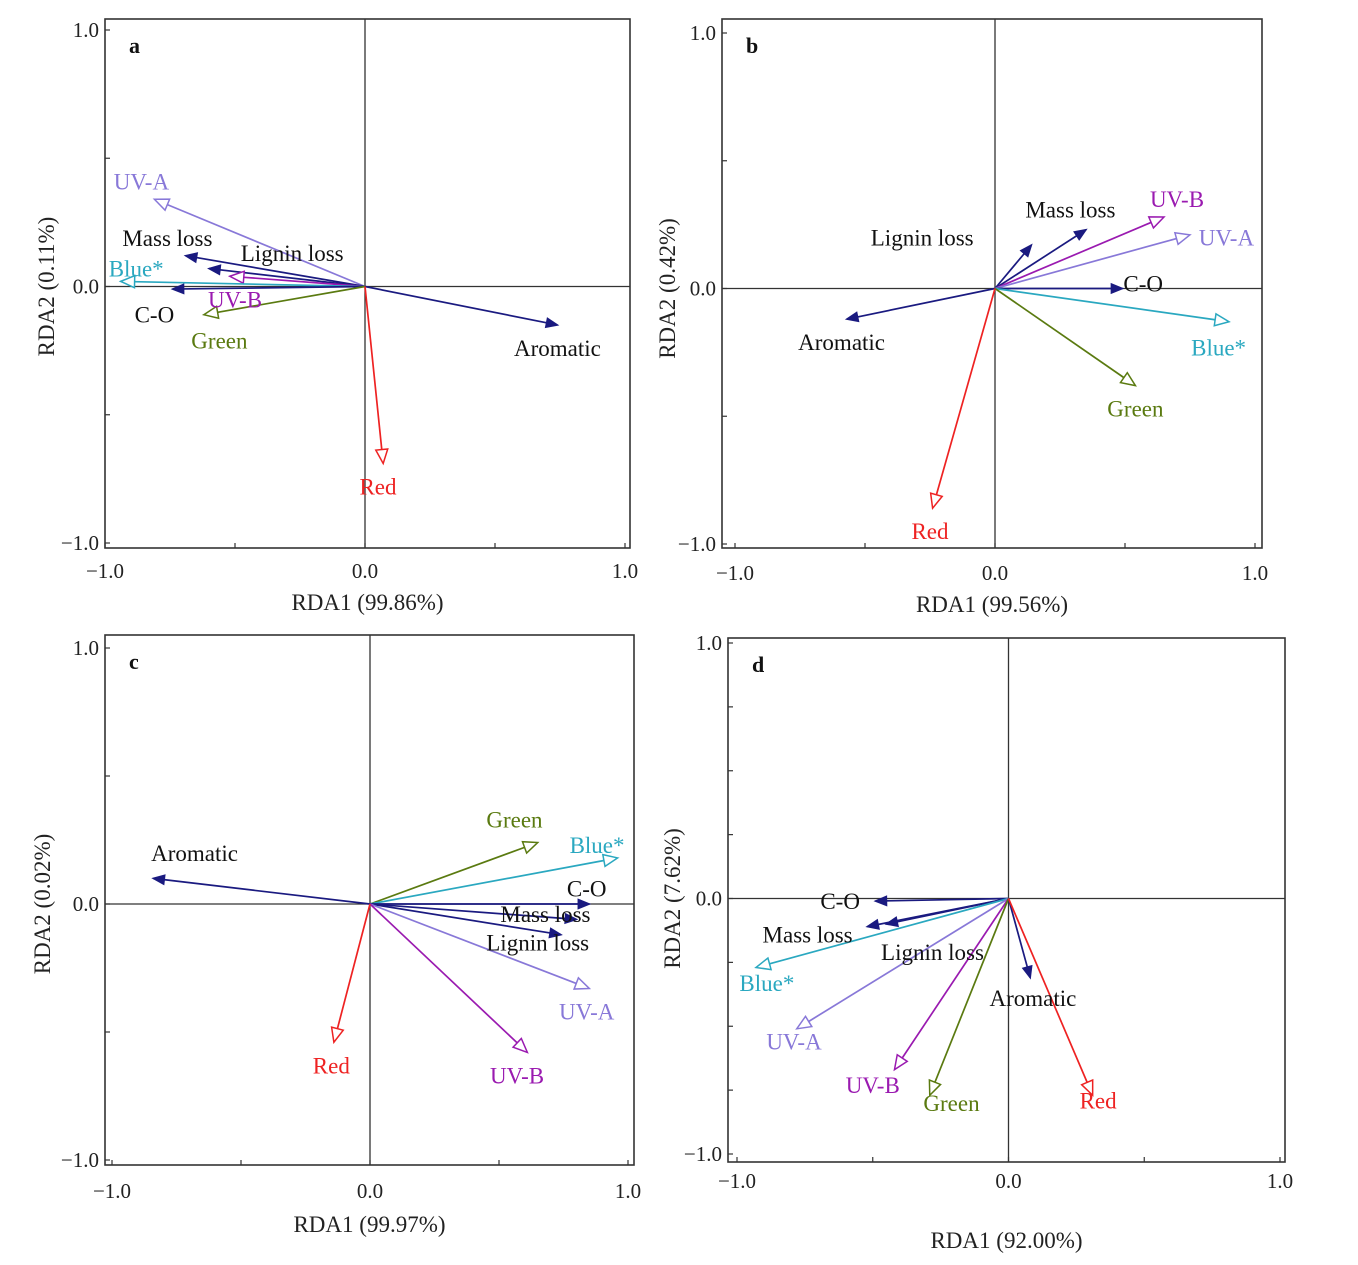 The width and height of the screenshot is (1358, 1265). I want to click on x-axis-label: RDA1 (92.00%), so click(1006, 1240).